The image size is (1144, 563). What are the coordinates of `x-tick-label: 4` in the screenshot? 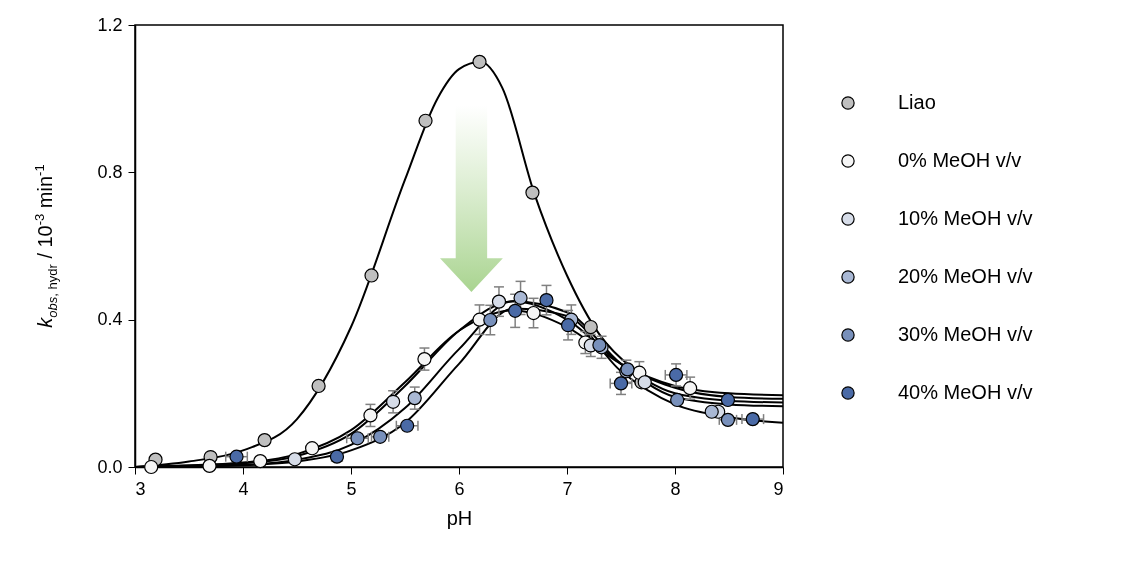 It's located at (243, 488).